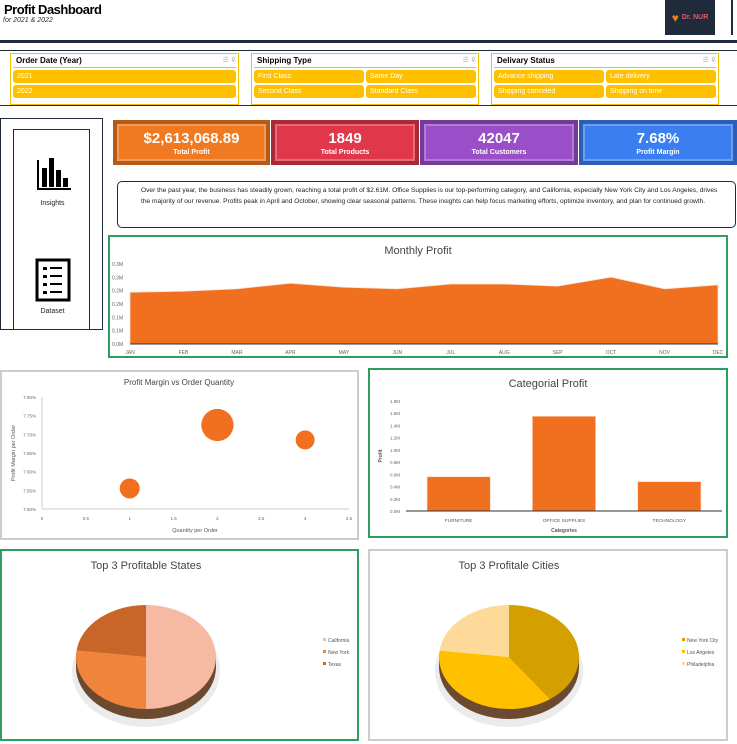 This screenshot has width=737, height=744. I want to click on x-axis-title: Quantity per Order, so click(195, 531).